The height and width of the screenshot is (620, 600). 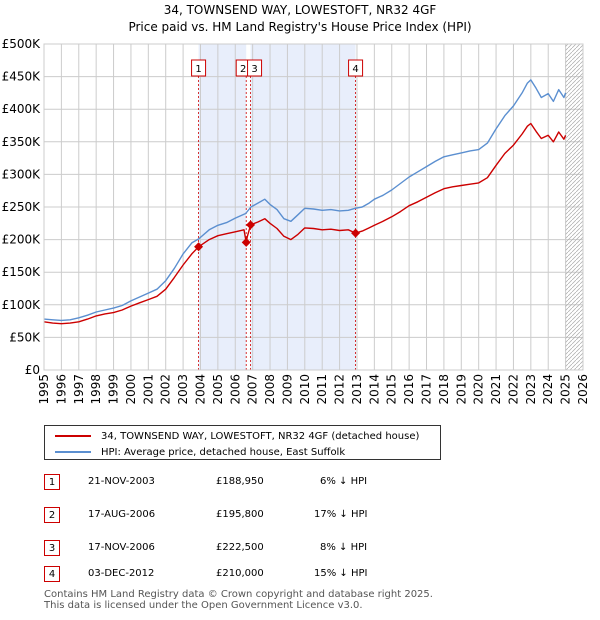 What do you see at coordinates (409, 389) in the screenshot?
I see `x-tick-label: 2016` at bounding box center [409, 389].